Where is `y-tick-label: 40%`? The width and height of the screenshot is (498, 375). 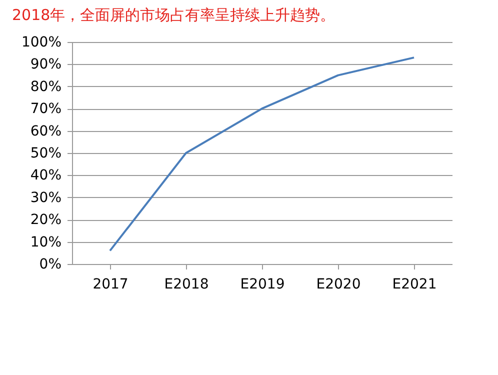 y-tick-label: 40% is located at coordinates (46, 176).